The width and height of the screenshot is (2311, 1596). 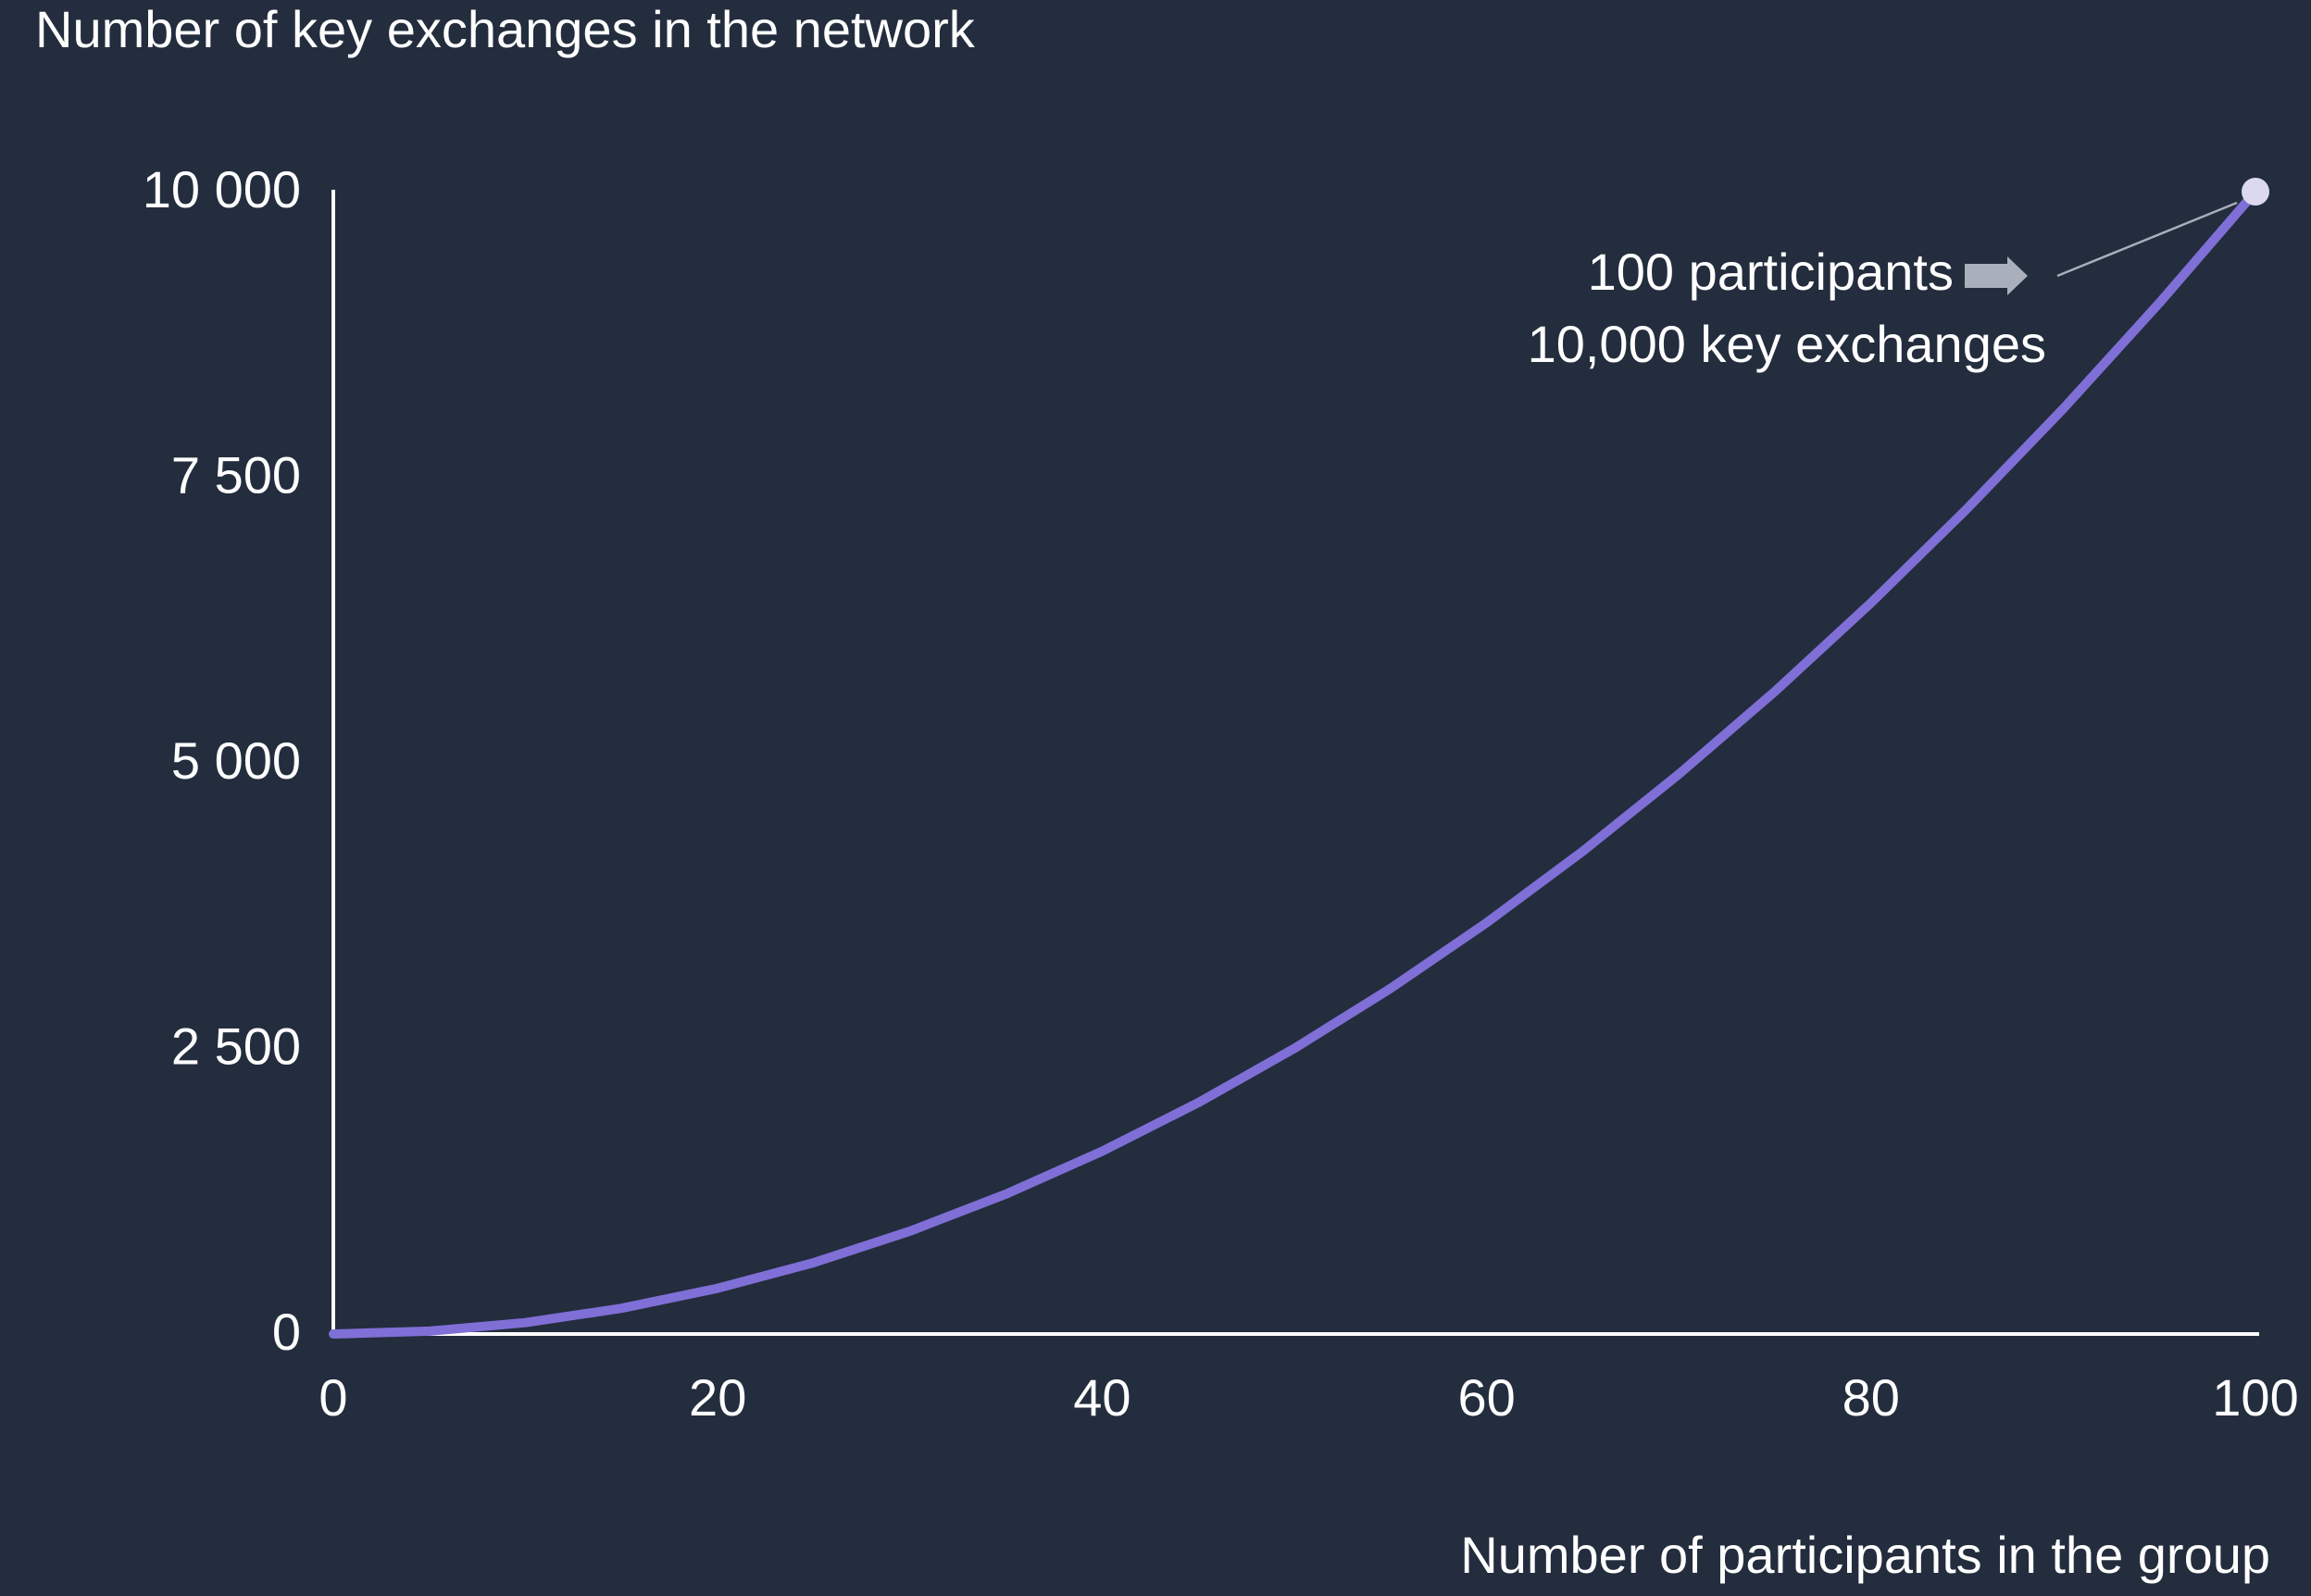 I want to click on x-axis-title: Number of participants in the group, so click(x=1865, y=1555).